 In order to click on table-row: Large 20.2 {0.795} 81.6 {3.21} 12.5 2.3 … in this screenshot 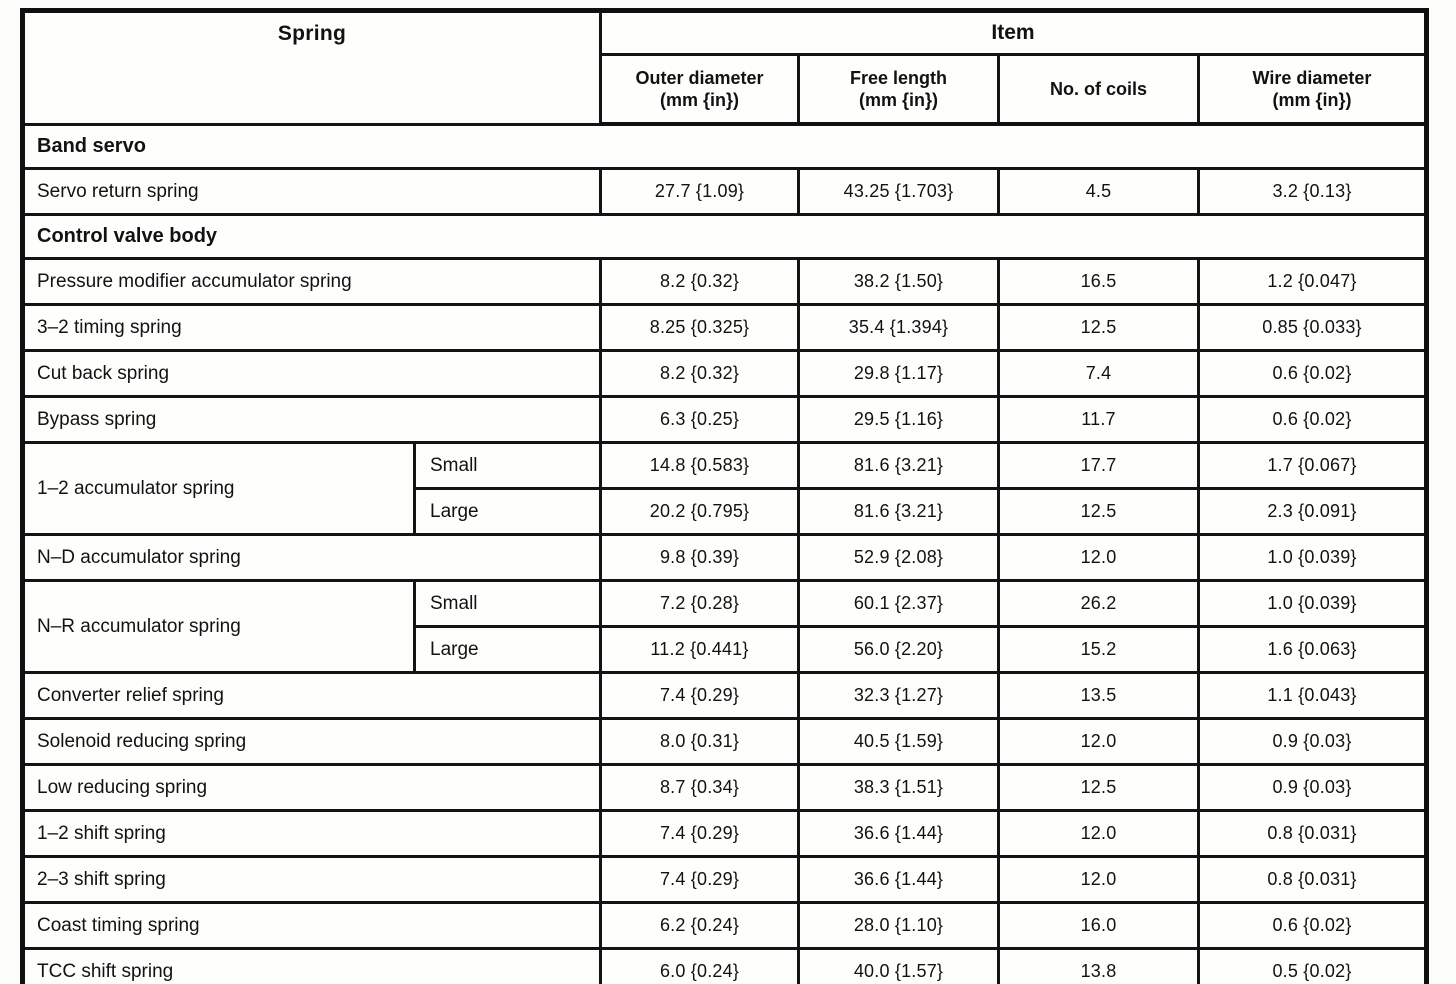, I will do `click(725, 511)`.